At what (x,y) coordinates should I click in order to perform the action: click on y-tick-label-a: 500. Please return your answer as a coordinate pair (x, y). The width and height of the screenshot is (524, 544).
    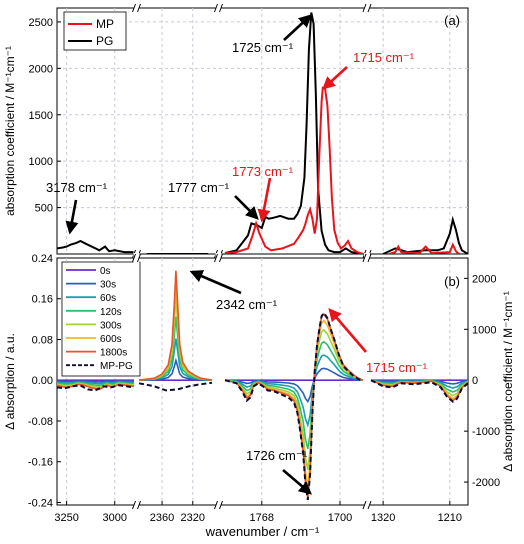
    Looking at the image, I should click on (44, 209).